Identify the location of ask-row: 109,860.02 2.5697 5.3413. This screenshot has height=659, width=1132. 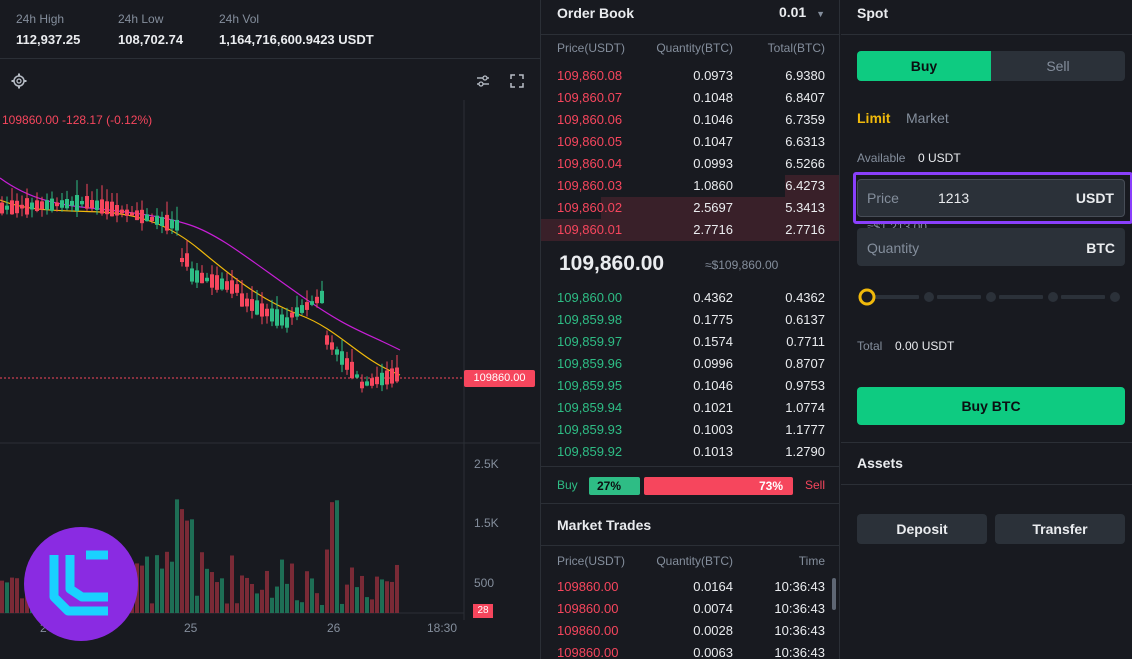
(690, 208).